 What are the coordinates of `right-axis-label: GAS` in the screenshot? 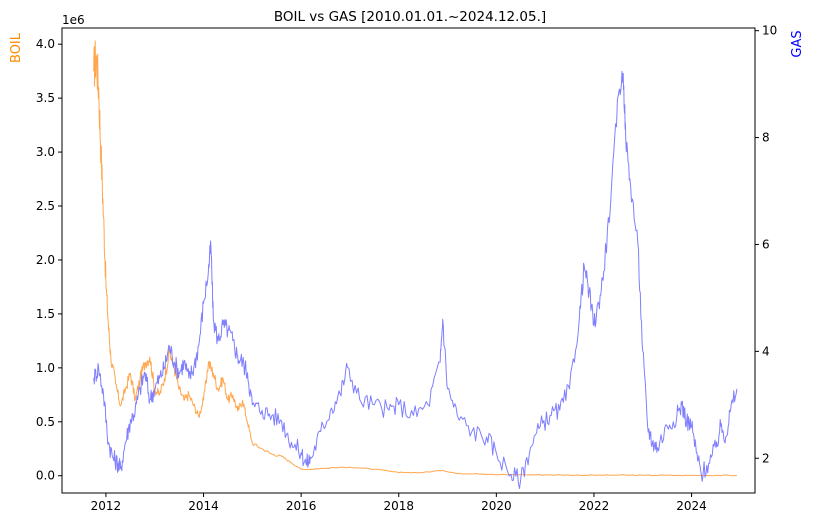 It's located at (797, 43).